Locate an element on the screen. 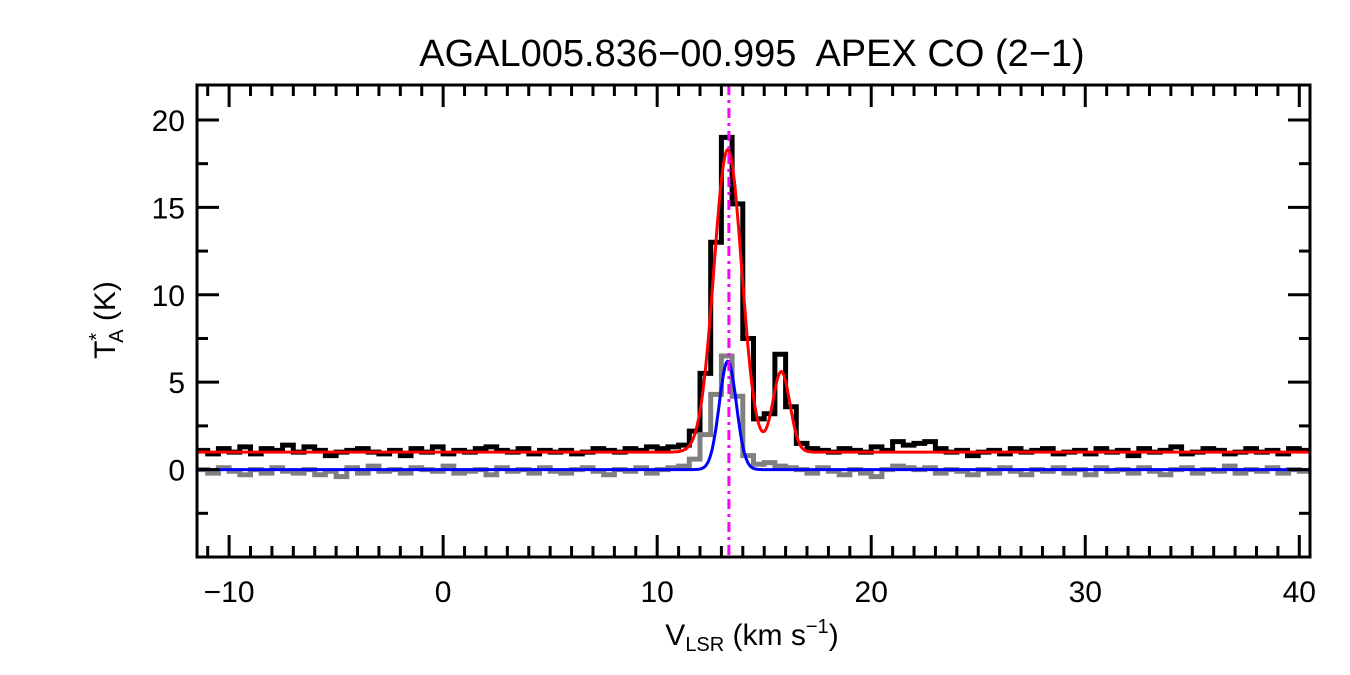  chart-title: AGAL005.836−00.995 APEX CO (2−1) is located at coordinates (751, 54).